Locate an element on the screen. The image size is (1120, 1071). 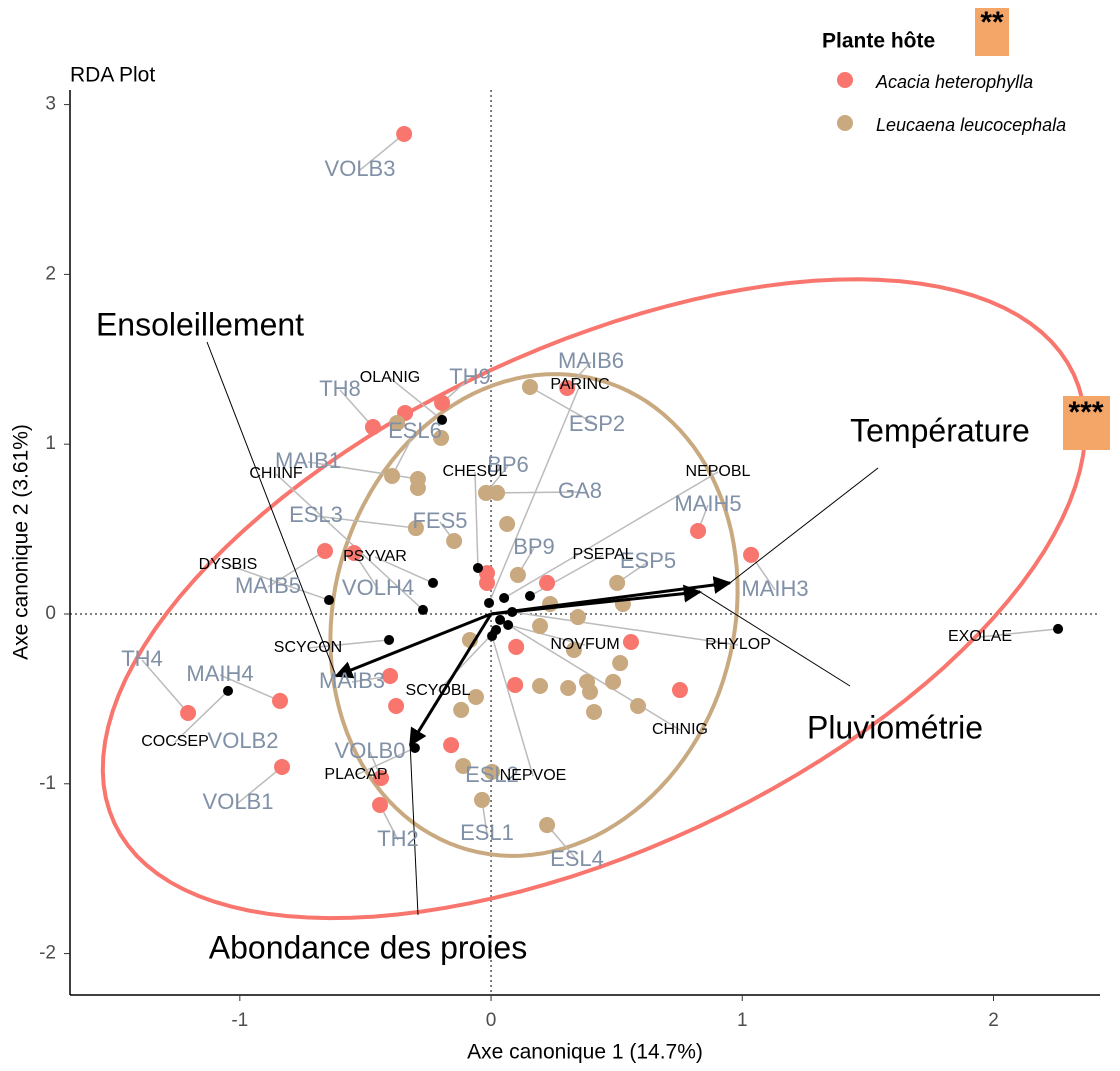
y-axis-title: Axe canonique 2 (3.61%) is located at coordinates (21, 542).